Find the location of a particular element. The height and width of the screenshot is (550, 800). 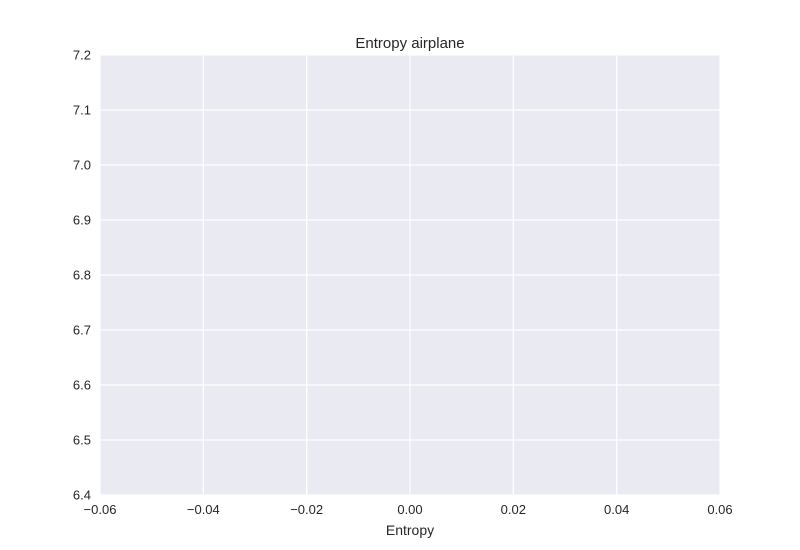

chart-title: Entropy airplane is located at coordinates (409, 43).